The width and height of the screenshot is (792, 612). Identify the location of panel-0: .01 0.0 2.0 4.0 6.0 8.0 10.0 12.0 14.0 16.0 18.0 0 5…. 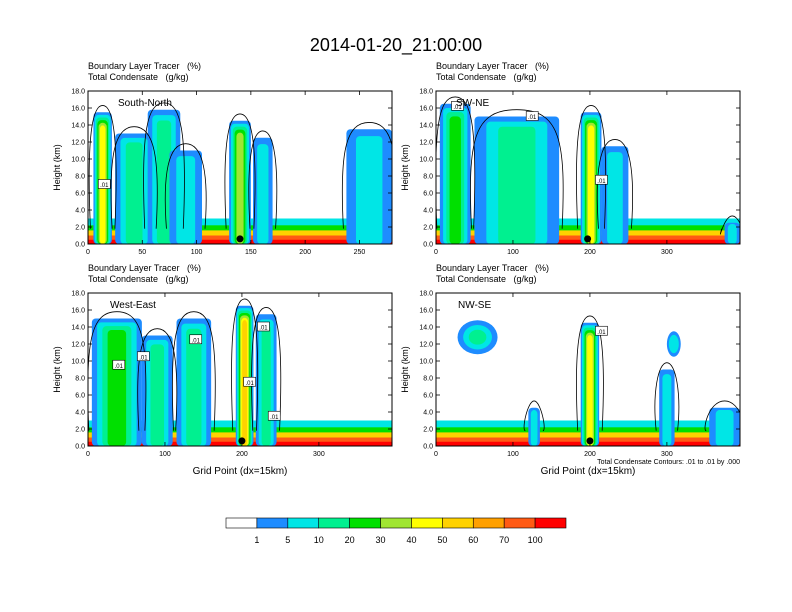
(222, 158).